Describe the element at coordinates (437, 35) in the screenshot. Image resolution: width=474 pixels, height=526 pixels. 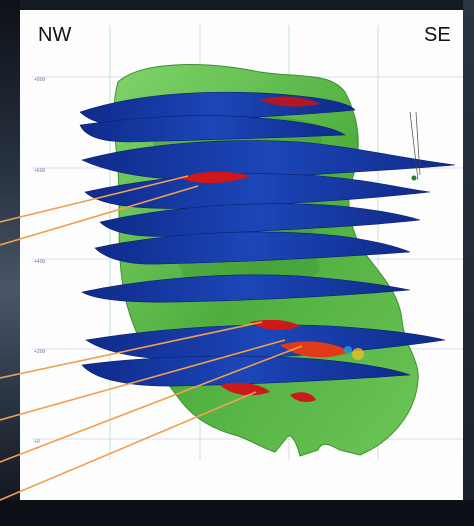
I see `southeast-label: SE` at that location.